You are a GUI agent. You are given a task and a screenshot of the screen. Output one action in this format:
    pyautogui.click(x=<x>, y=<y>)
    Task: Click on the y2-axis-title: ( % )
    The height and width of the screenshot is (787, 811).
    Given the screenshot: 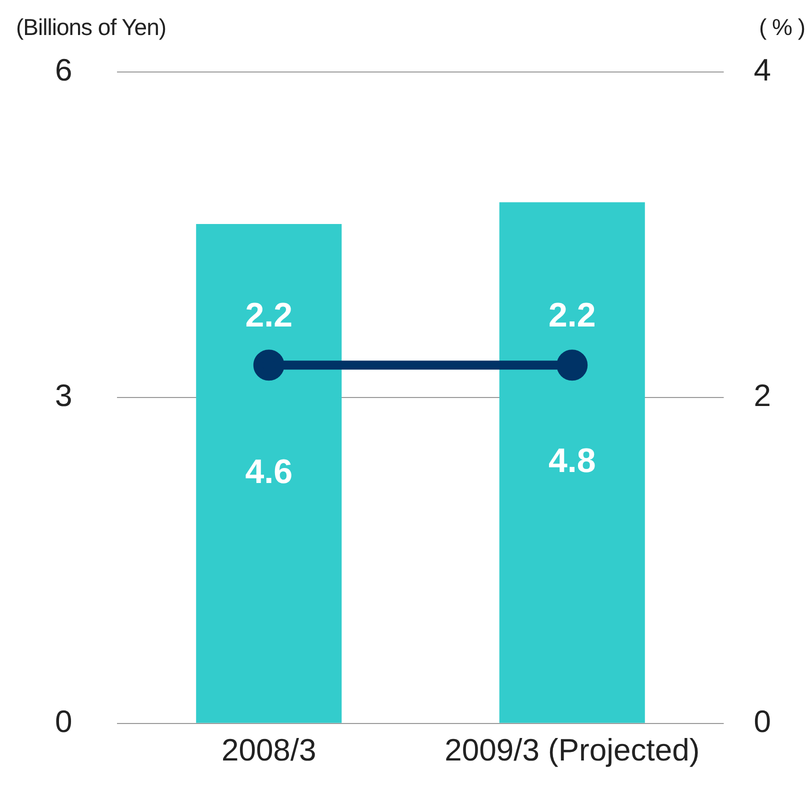 What is the action you would take?
    pyautogui.click(x=781, y=27)
    